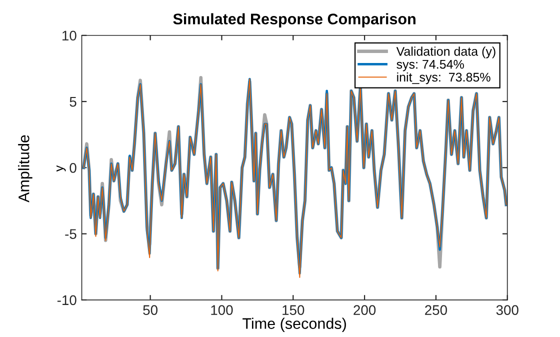 The width and height of the screenshot is (560, 337). What do you see at coordinates (66, 300) in the screenshot?
I see `y-tick-label: -10` at bounding box center [66, 300].